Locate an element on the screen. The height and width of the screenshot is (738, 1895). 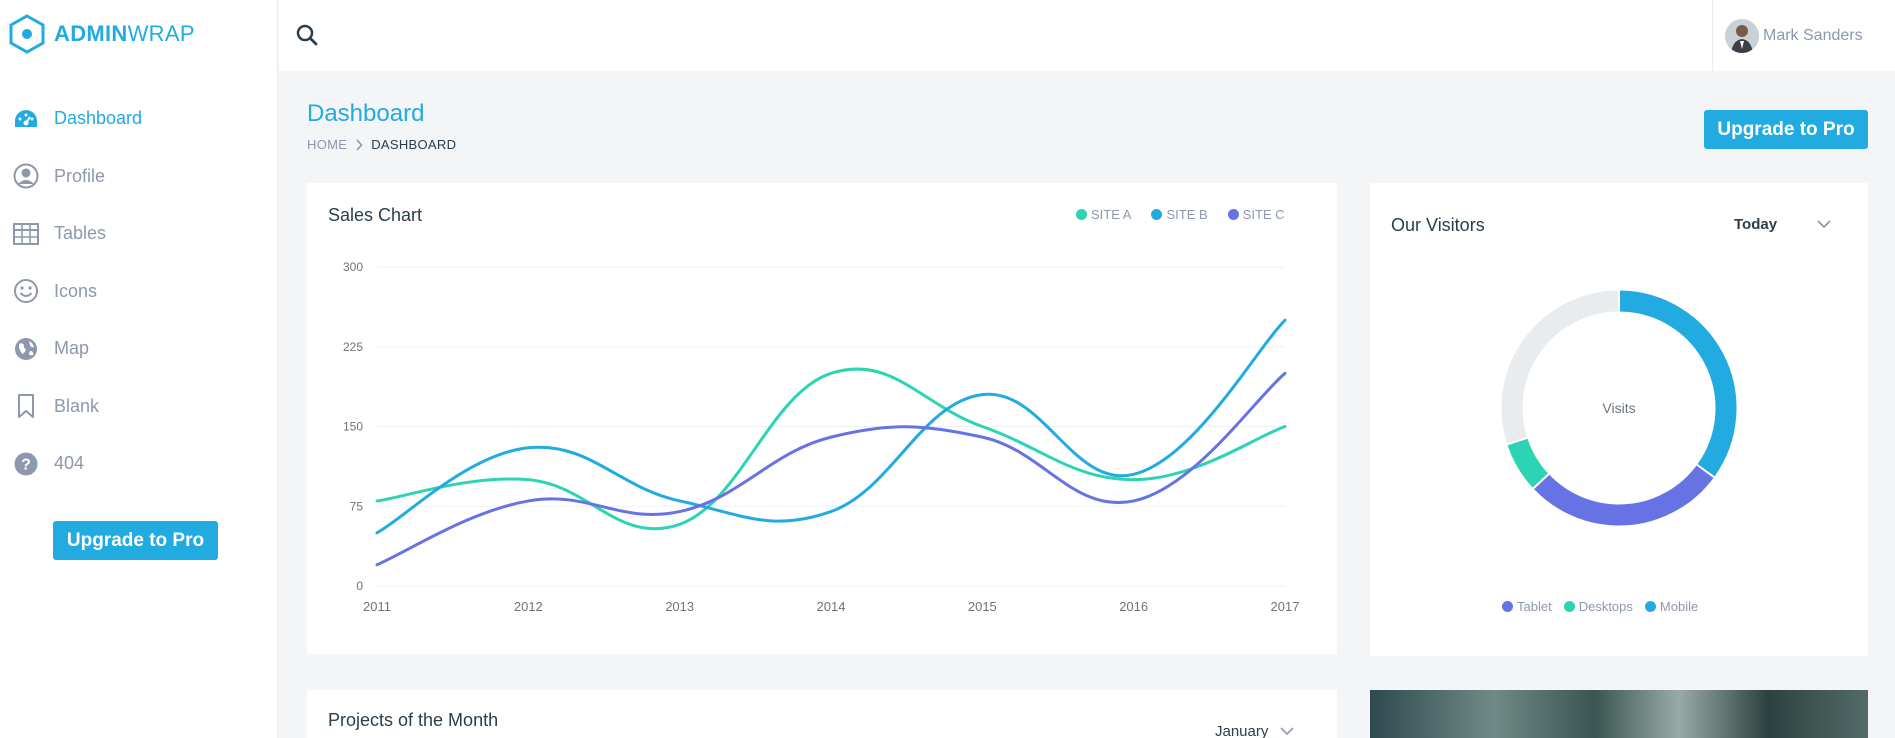
user-name: Mark Sanders is located at coordinates (1813, 35).